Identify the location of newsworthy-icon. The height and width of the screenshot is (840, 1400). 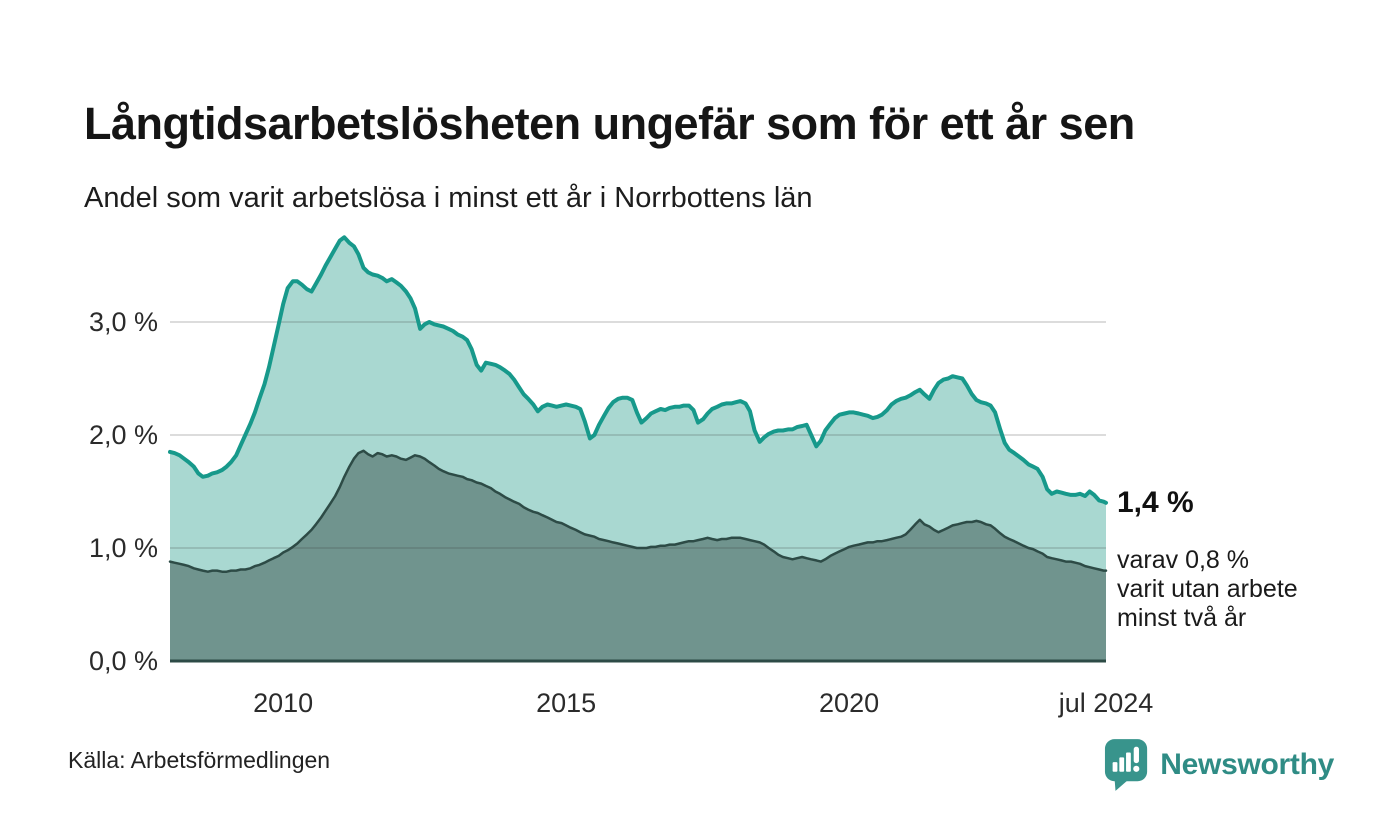
(1126, 765).